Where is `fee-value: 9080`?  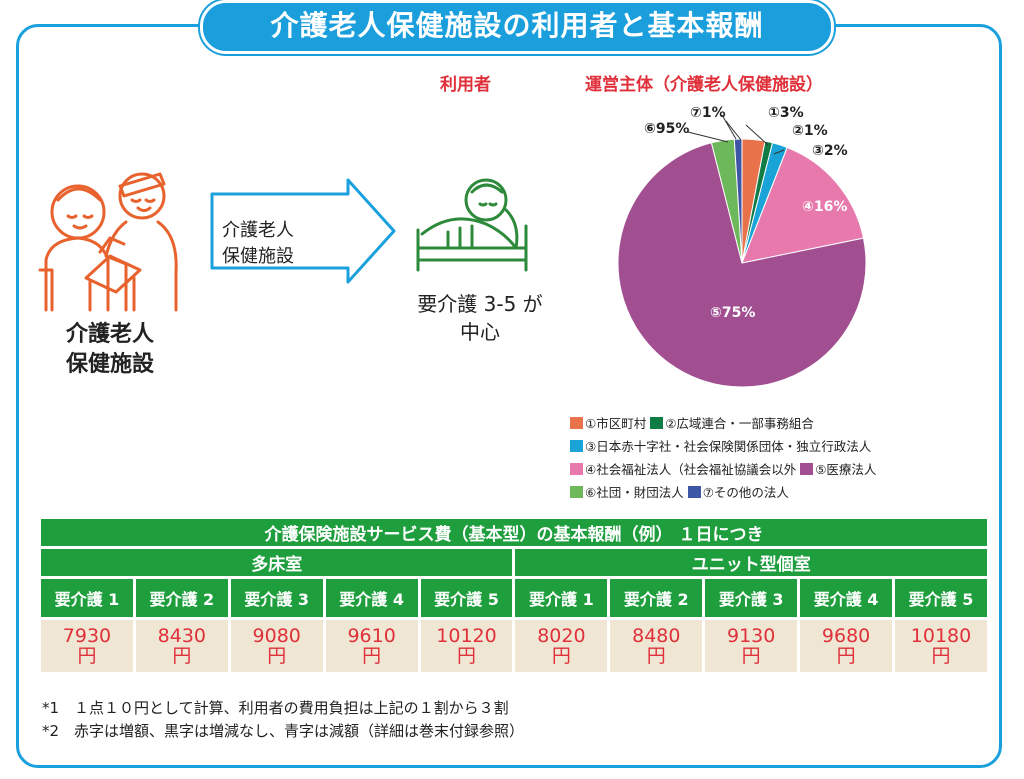
fee-value: 9080 is located at coordinates (276, 636).